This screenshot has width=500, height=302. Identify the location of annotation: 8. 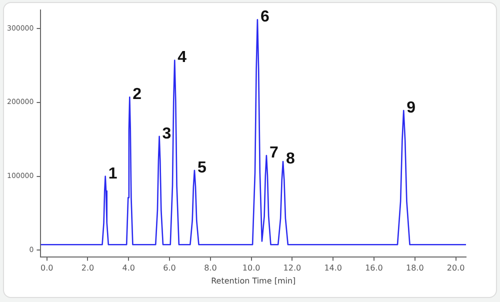
(291, 159).